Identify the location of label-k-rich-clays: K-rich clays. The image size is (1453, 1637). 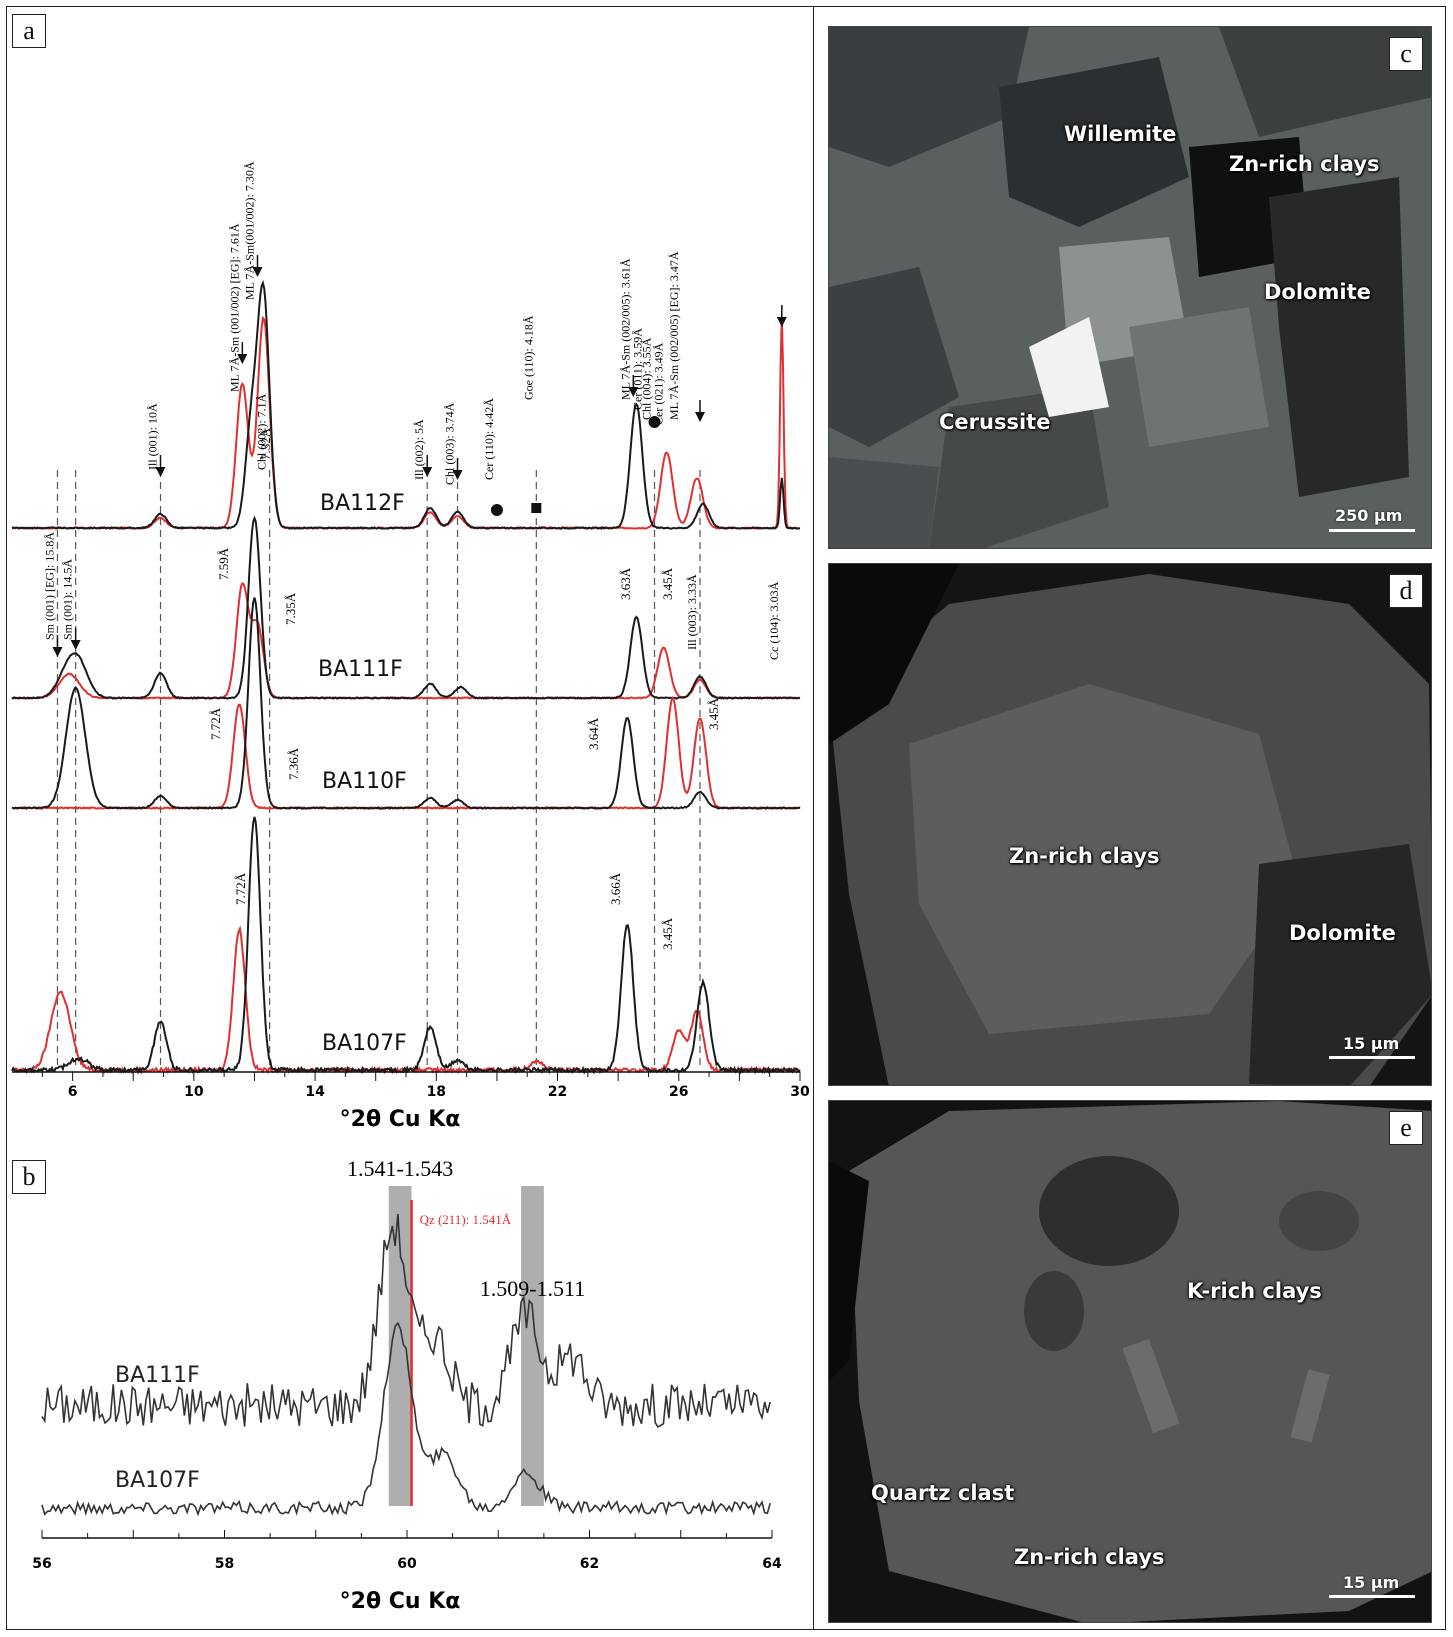
(1254, 1291).